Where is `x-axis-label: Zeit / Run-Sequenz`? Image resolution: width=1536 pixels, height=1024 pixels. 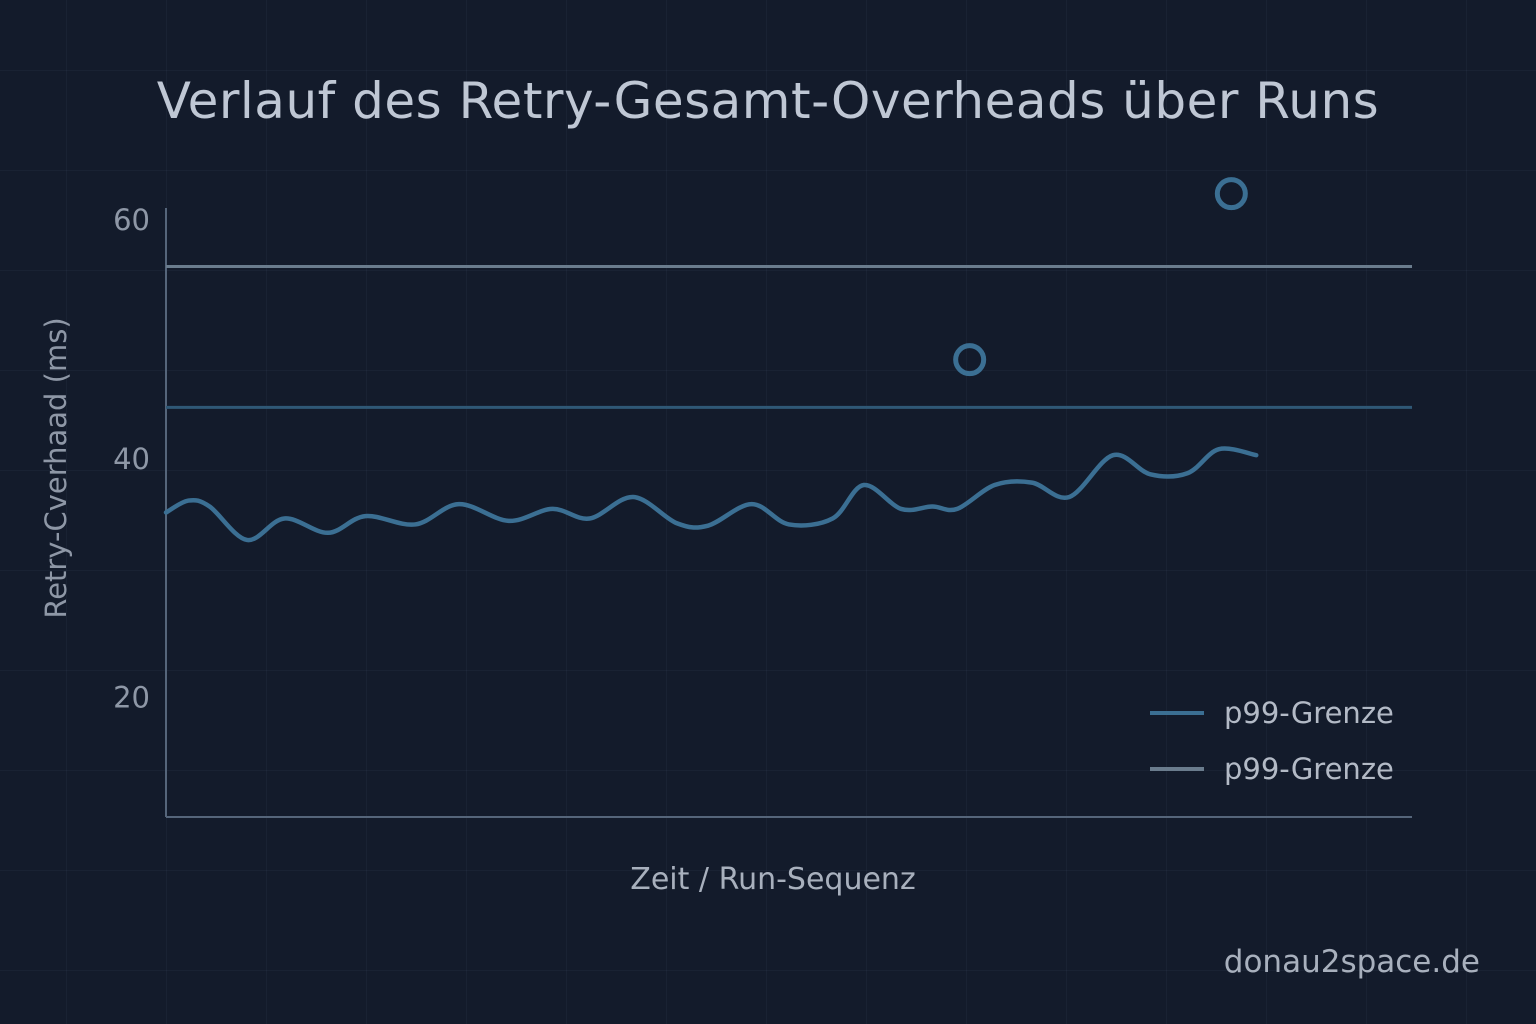 x-axis-label: Zeit / Run-Sequenz is located at coordinates (773, 879).